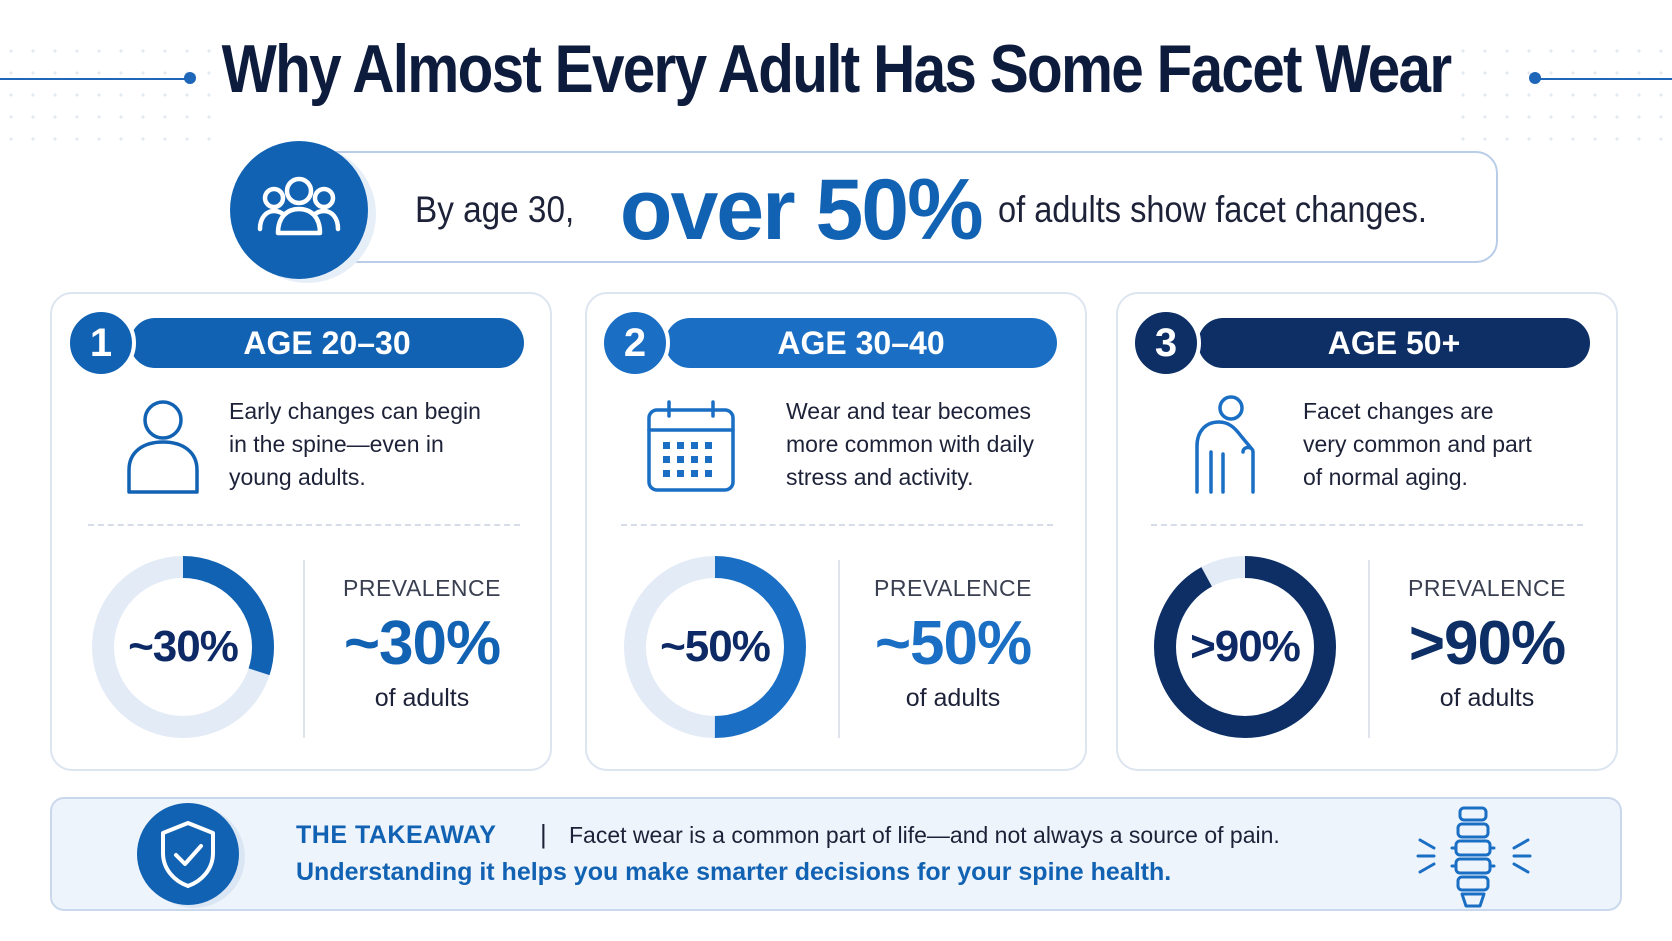 This screenshot has width=1672, height=941. Describe the element at coordinates (1369, 649) in the screenshot. I see `card-3-vertical-divider` at that location.